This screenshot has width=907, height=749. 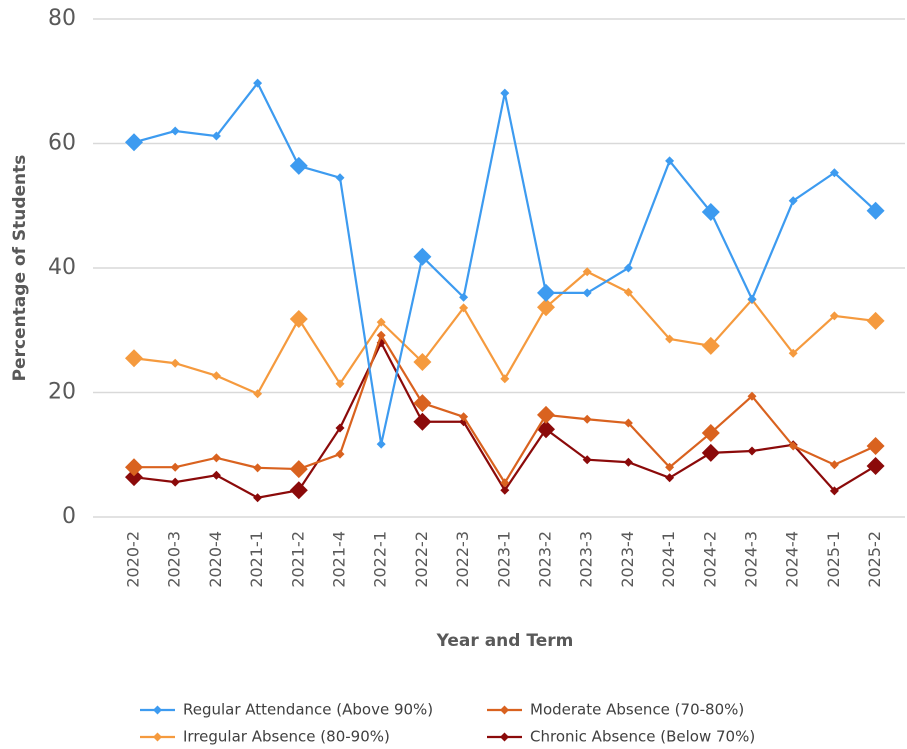 What do you see at coordinates (215, 559) in the screenshot?
I see `x-tick-label: 2020-4` at bounding box center [215, 559].